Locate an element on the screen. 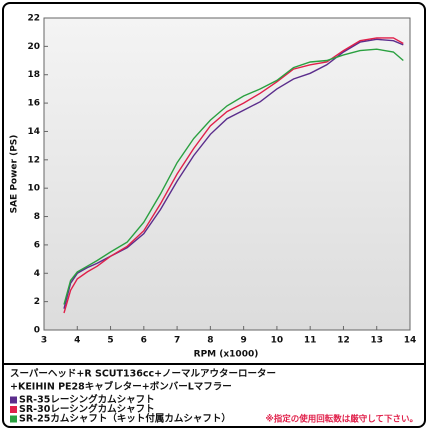 This screenshot has width=428, height=430. y-tick-label: 22 is located at coordinates (33, 19).